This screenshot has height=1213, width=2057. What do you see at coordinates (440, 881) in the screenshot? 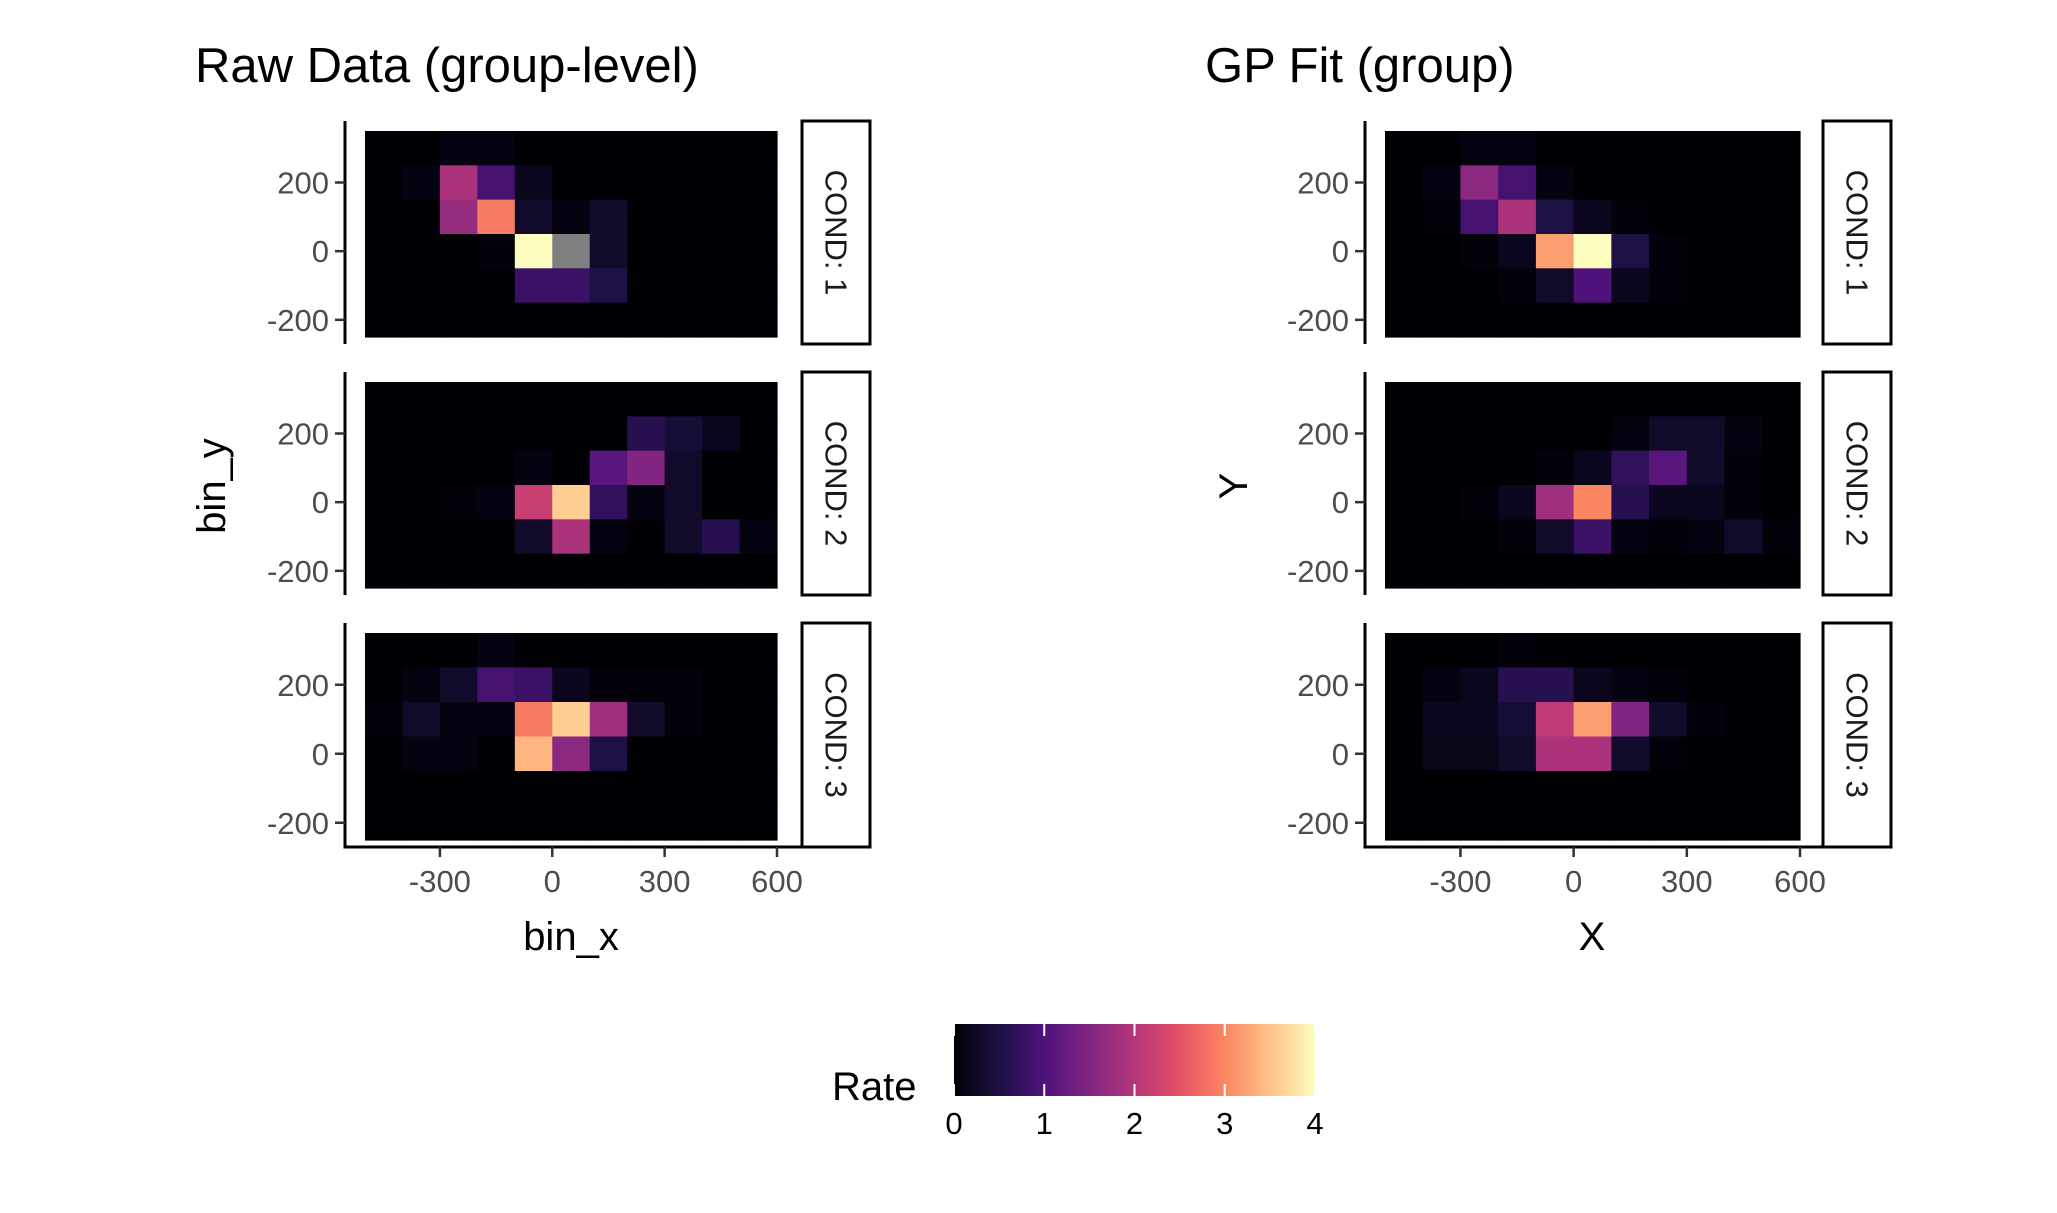
I see `x-tick-label: -300` at bounding box center [440, 881].